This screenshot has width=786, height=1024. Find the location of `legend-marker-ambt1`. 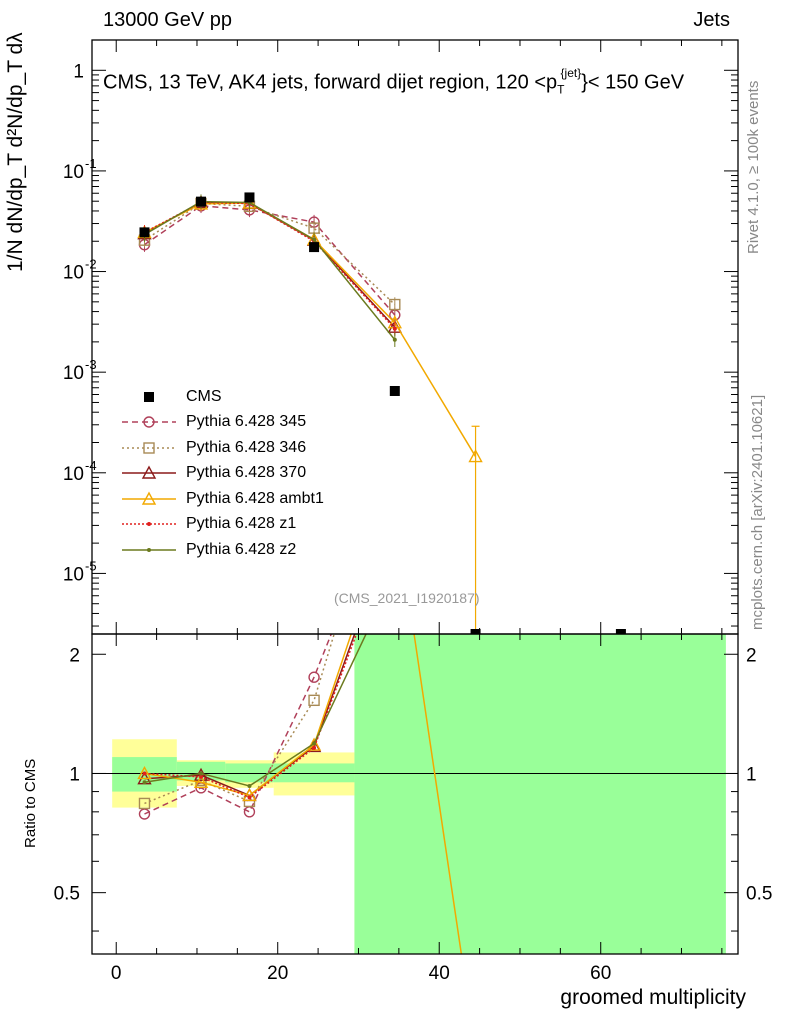

legend-marker-ambt1 is located at coordinates (149, 498).